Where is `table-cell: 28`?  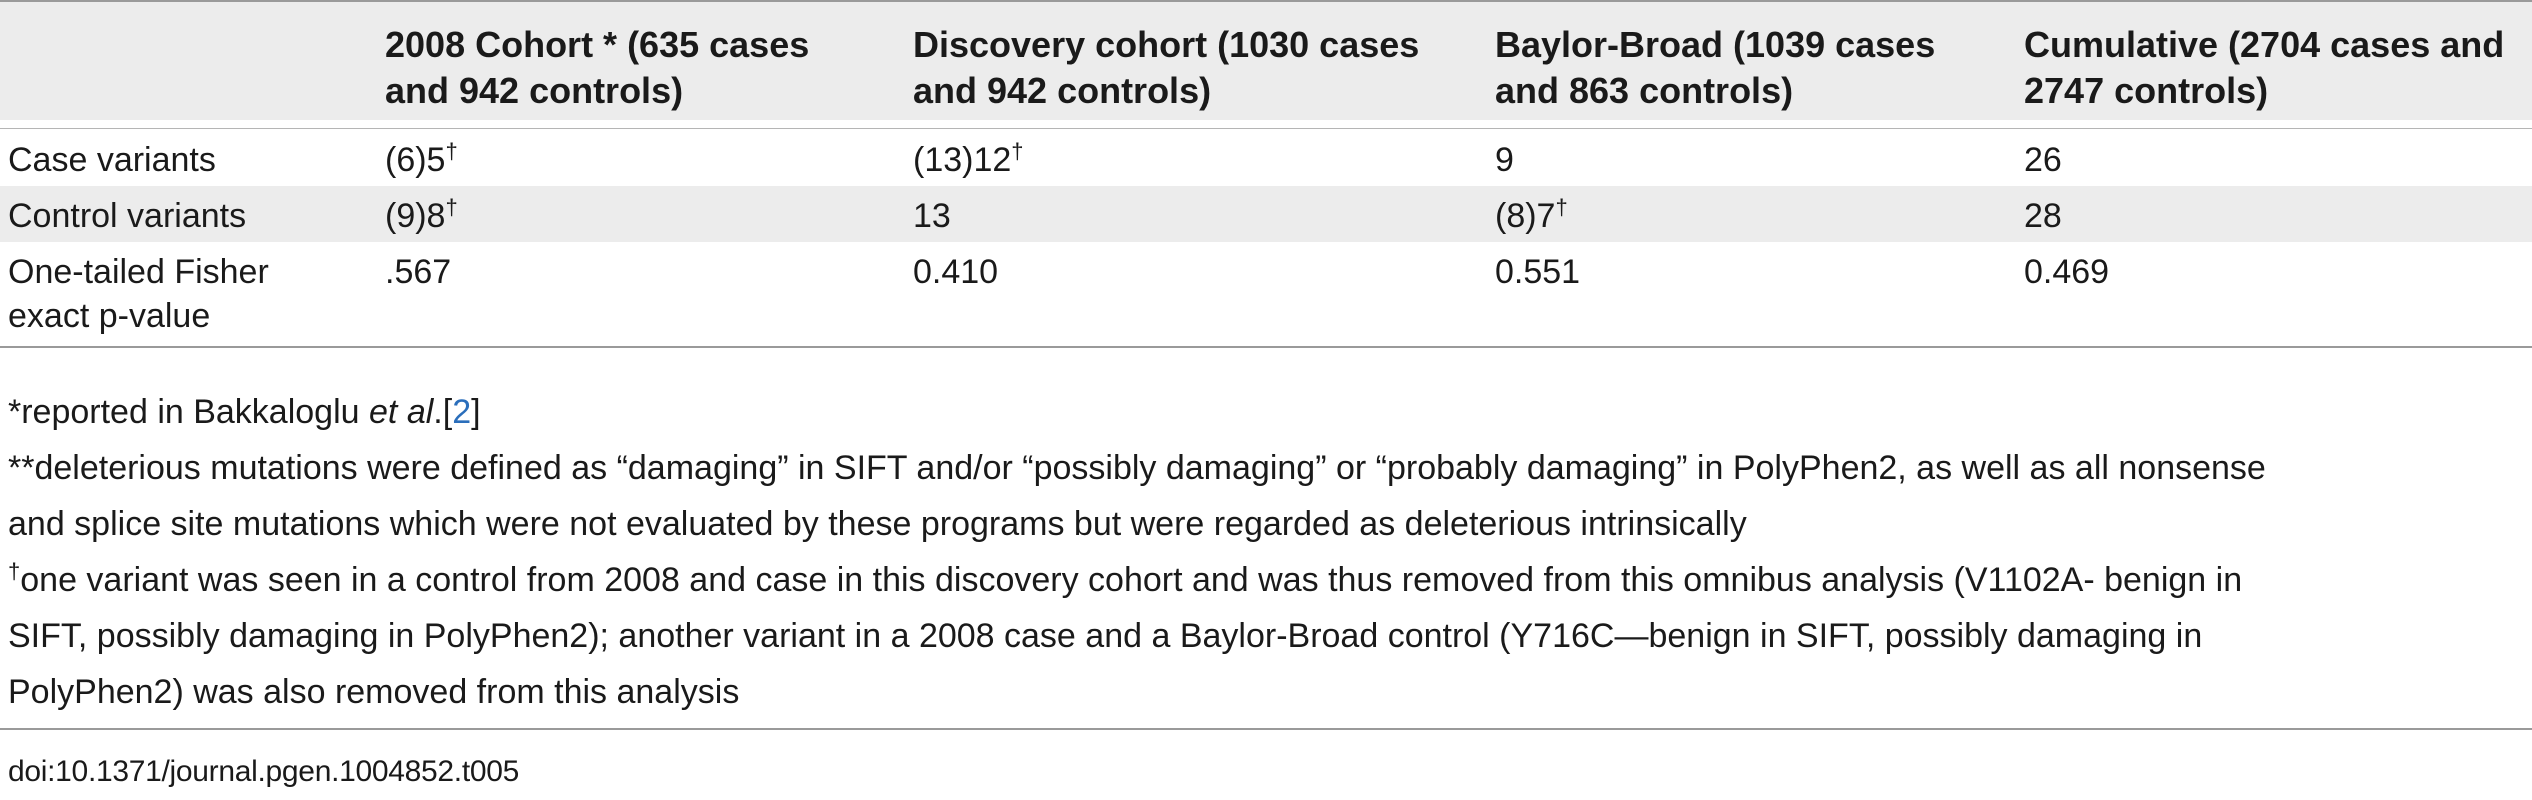 table-cell: 28 is located at coordinates (2043, 216).